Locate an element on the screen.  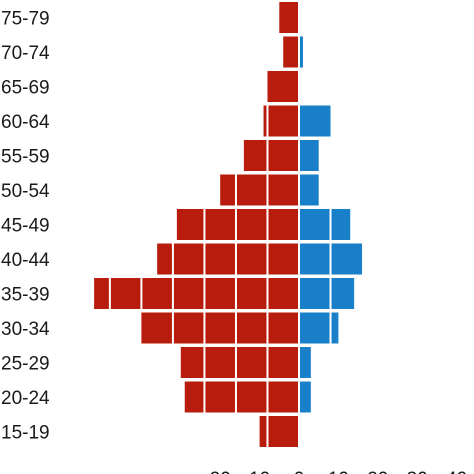
age-label-60-64: 60-64 is located at coordinates (25, 122).